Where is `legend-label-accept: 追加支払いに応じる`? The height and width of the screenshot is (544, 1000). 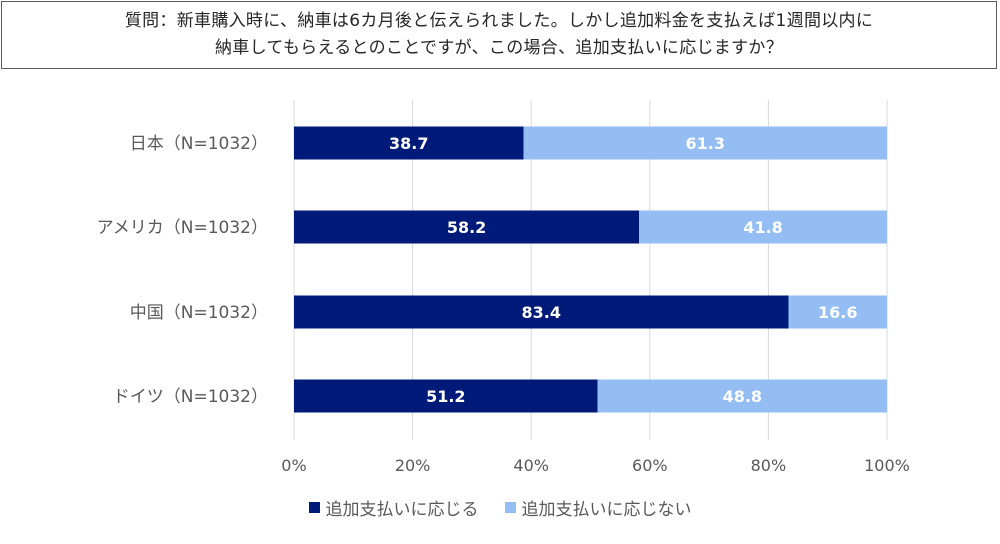 legend-label-accept: 追加支払いに応じる is located at coordinates (402, 510).